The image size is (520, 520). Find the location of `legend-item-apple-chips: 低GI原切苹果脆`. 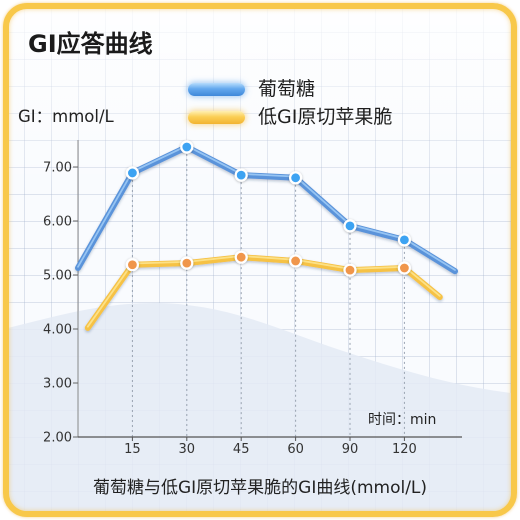

legend-item-apple-chips: 低GI原切苹果脆 is located at coordinates (290, 117).